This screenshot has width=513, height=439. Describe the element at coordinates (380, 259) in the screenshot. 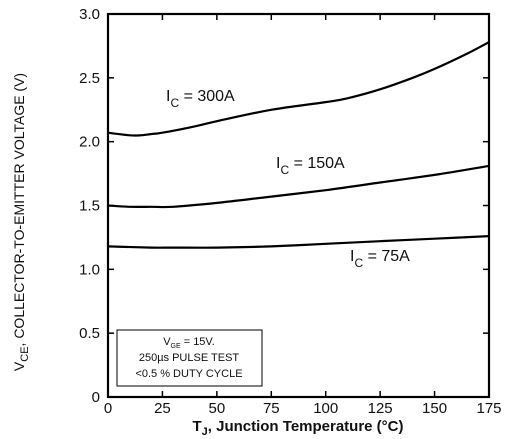

I see `series-label-75a: IC = 75A` at that location.